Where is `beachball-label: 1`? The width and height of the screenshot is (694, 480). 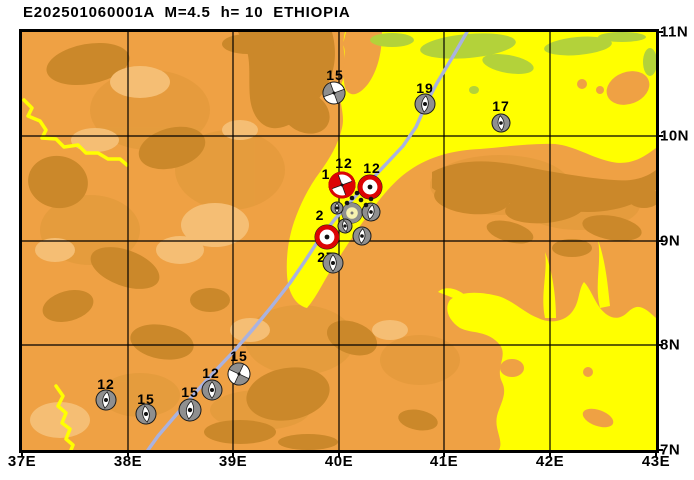 beachball-label: 1 is located at coordinates (326, 174).